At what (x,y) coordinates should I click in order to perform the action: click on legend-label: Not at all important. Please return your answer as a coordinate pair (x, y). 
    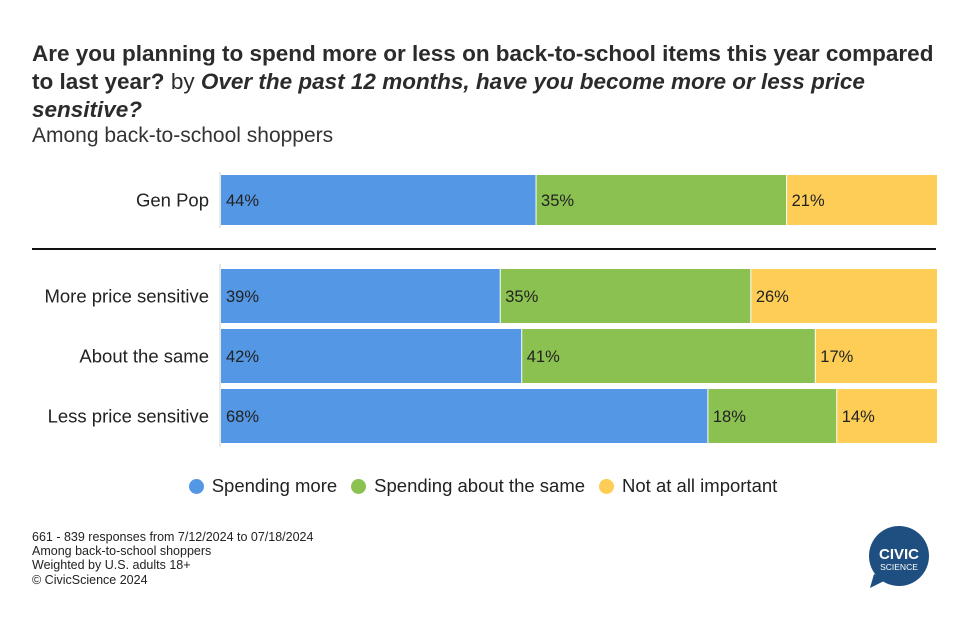
    Looking at the image, I should click on (700, 485).